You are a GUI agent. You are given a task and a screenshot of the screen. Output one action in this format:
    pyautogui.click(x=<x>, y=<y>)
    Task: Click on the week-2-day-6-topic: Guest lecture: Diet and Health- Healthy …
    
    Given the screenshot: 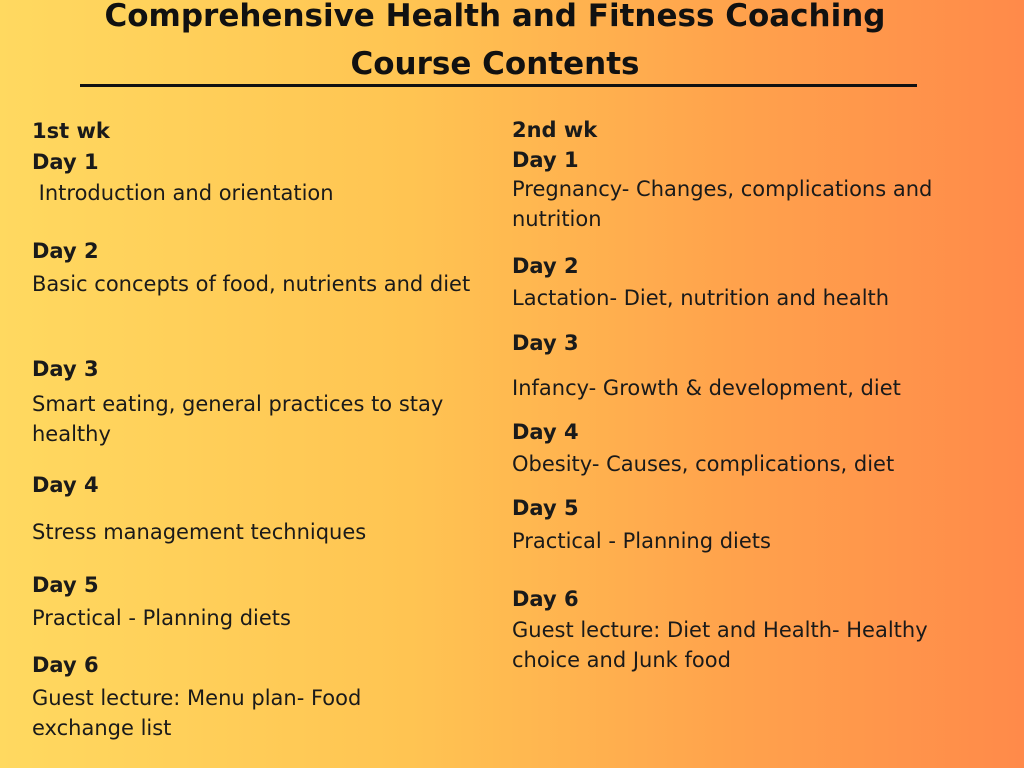 What is the action you would take?
    pyautogui.click(x=720, y=645)
    